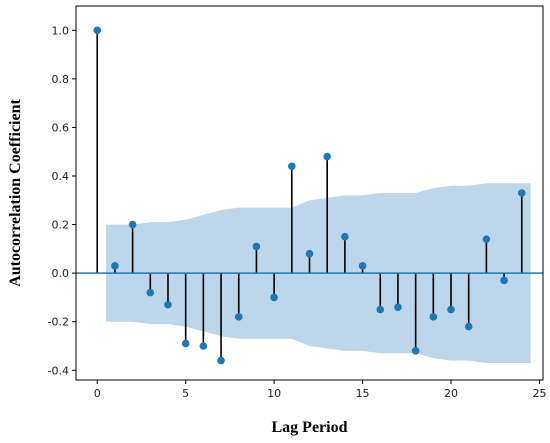 The height and width of the screenshot is (443, 550). Describe the element at coordinates (58, 370) in the screenshot. I see `y-tick-label: -0.4` at that location.